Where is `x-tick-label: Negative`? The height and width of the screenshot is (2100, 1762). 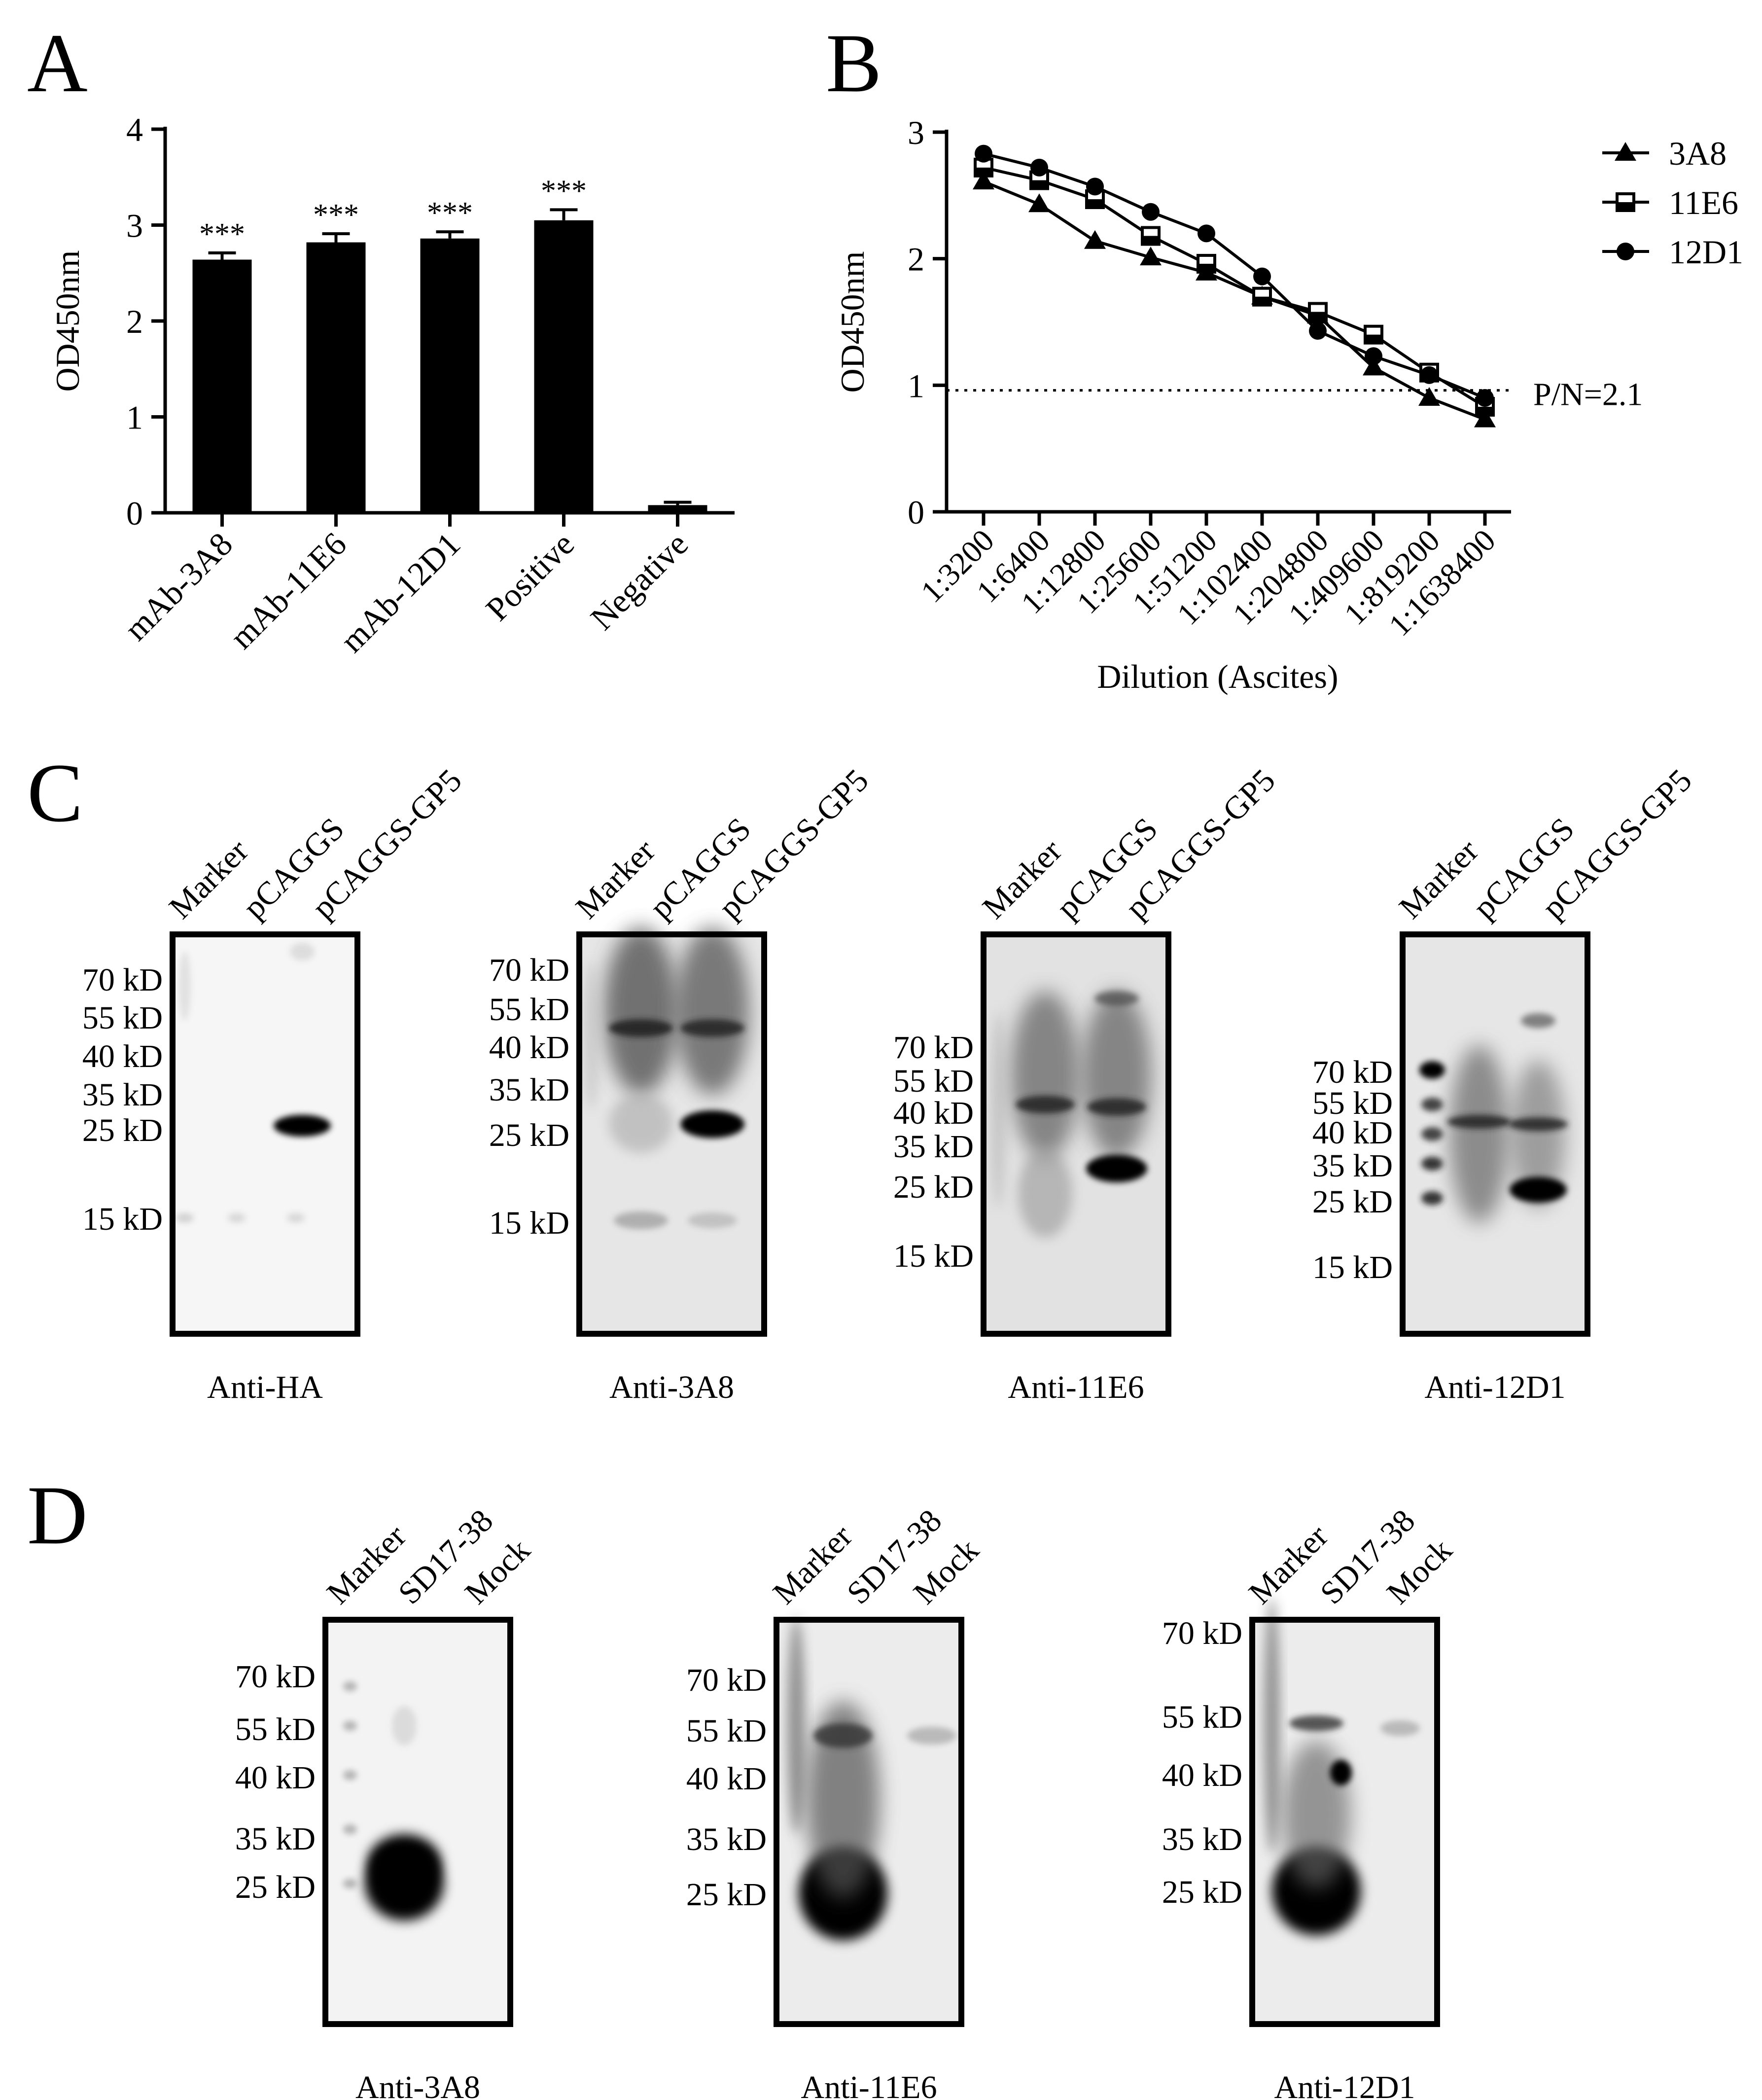
x-tick-label: Negative is located at coordinates (639, 581).